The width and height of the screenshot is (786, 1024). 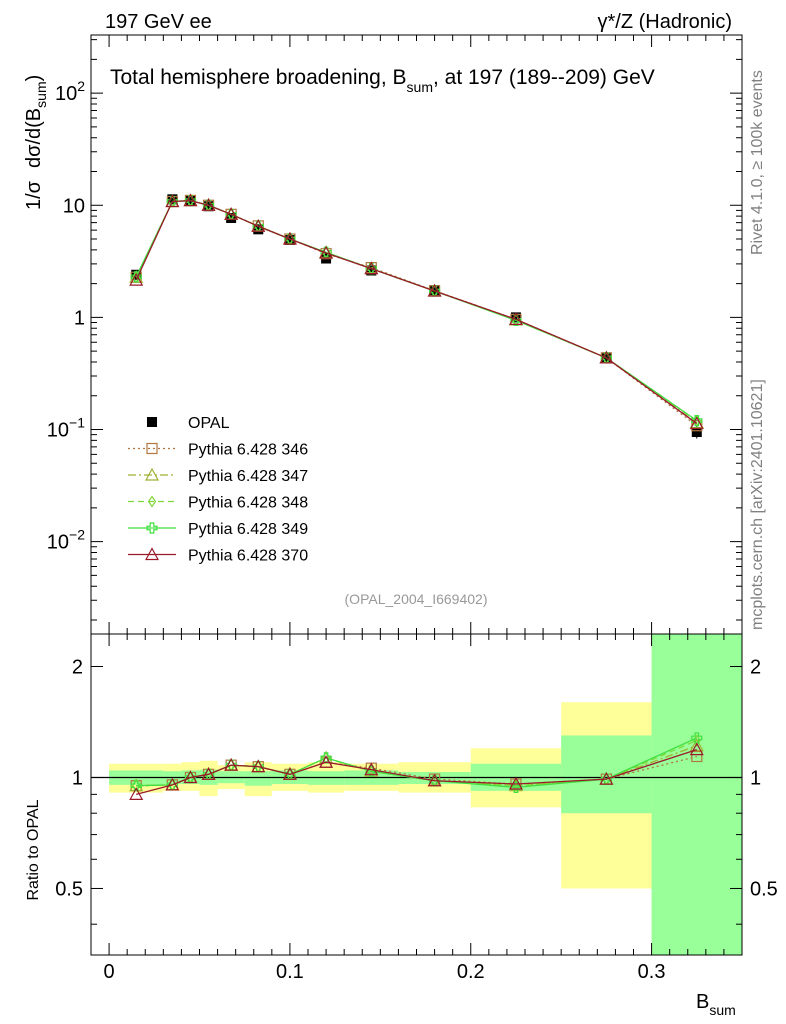 What do you see at coordinates (74, 206) in the screenshot?
I see `y-tick-label: 10` at bounding box center [74, 206].